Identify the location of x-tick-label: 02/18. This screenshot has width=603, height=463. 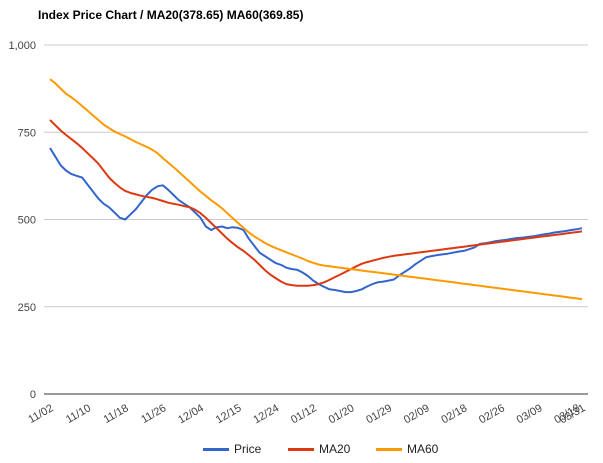
(454, 414).